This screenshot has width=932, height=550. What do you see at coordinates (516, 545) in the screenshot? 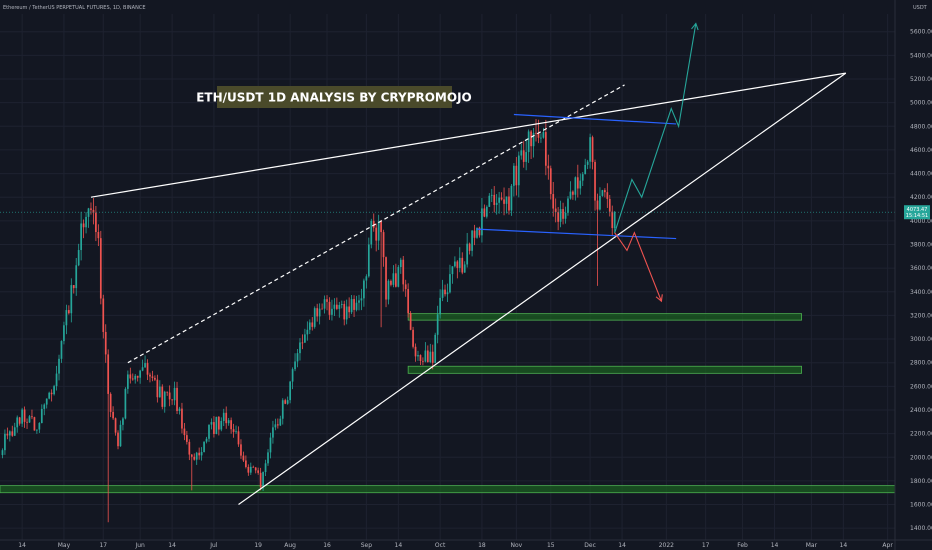
I see `time-tick-label: Nov` at bounding box center [516, 545].